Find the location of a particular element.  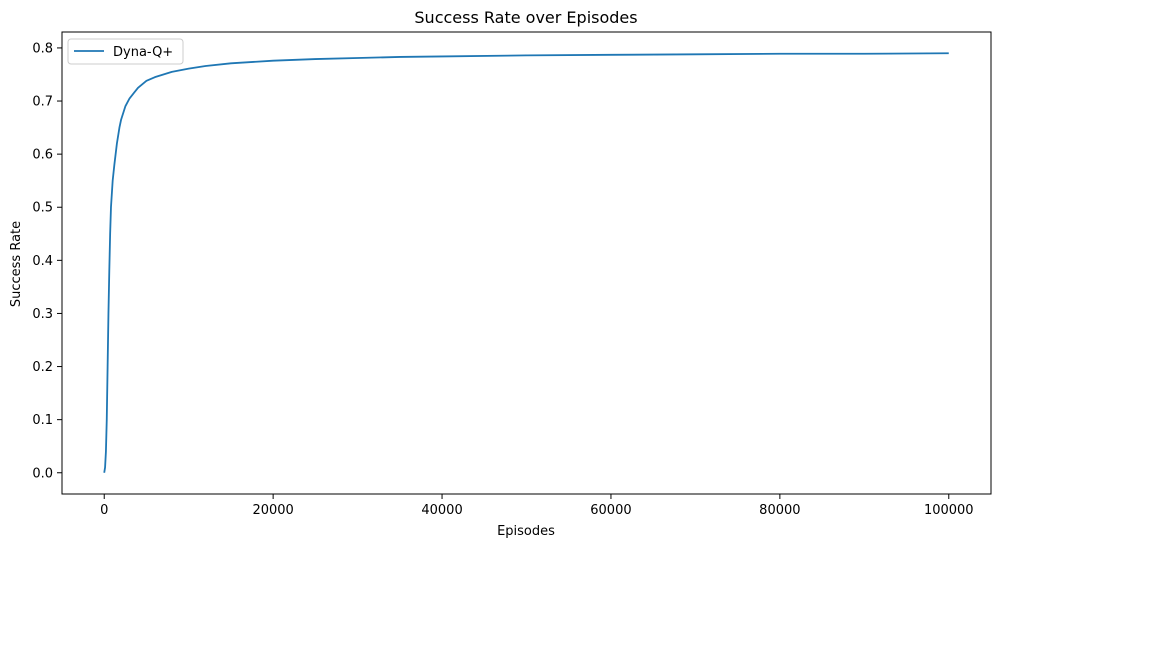

legend: Dyna-Q+ is located at coordinates (125, 51).